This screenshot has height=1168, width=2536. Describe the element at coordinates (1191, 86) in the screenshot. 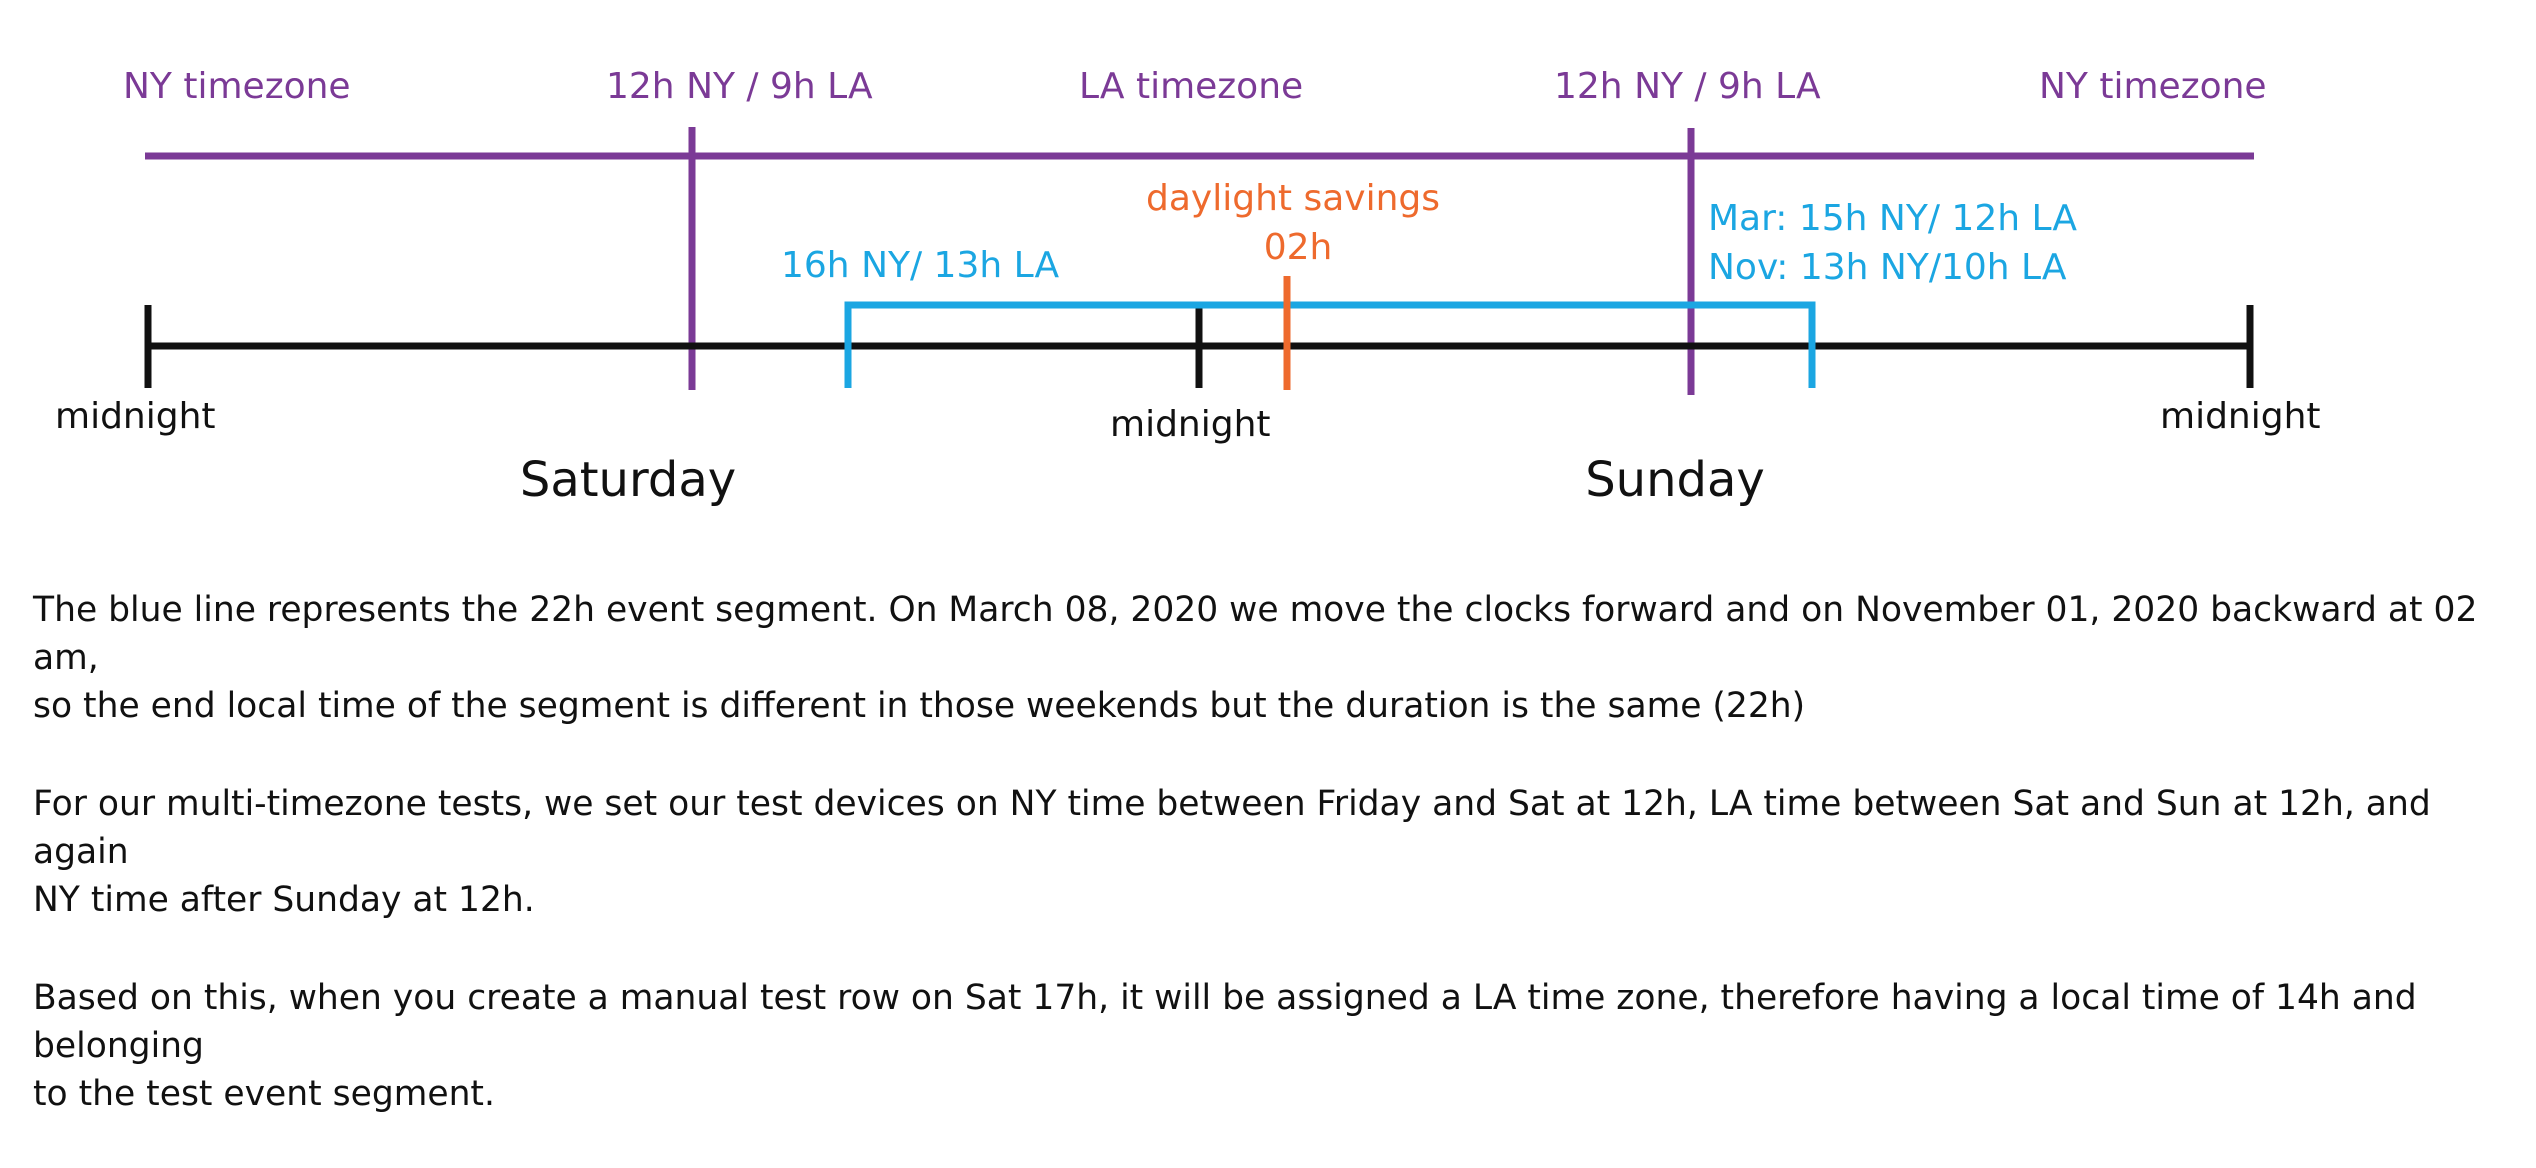

I see `la-timezone-label: LA timezone` at that location.